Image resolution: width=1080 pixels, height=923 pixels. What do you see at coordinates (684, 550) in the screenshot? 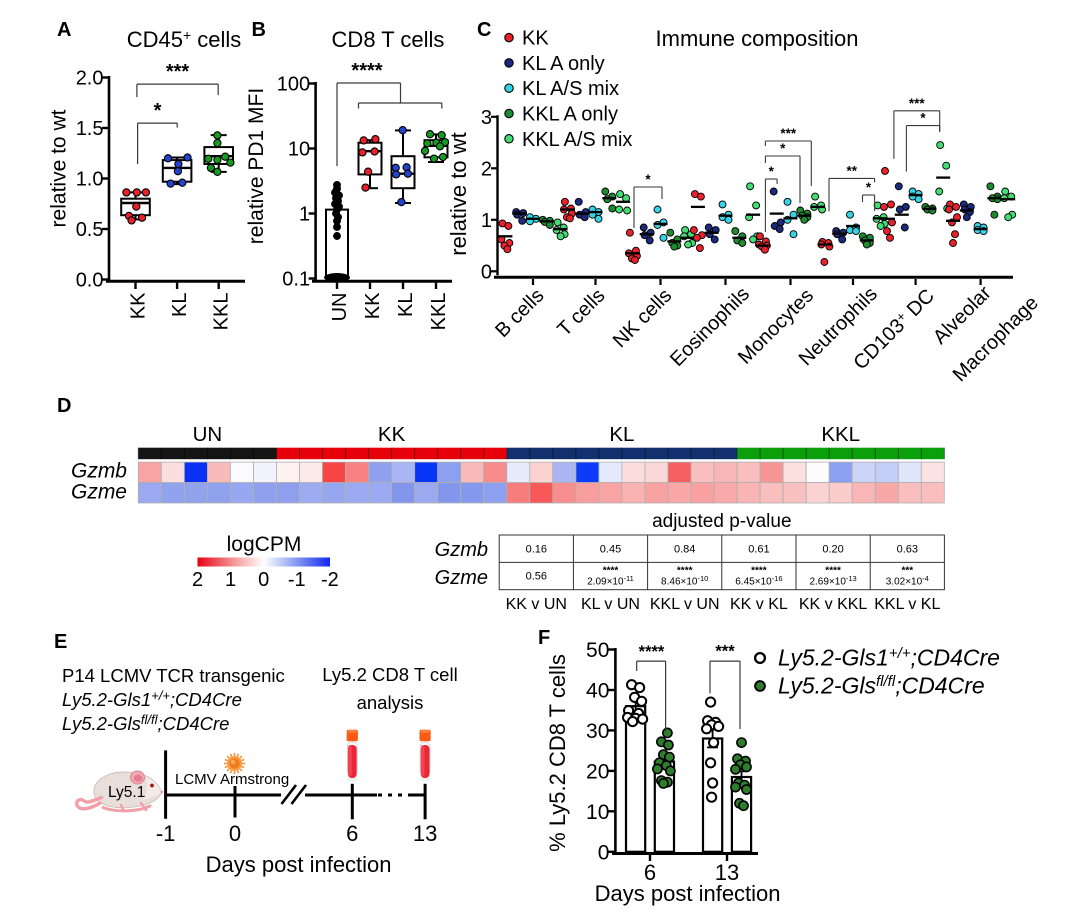
I see `svg-text: 0.84` at bounding box center [684, 550].